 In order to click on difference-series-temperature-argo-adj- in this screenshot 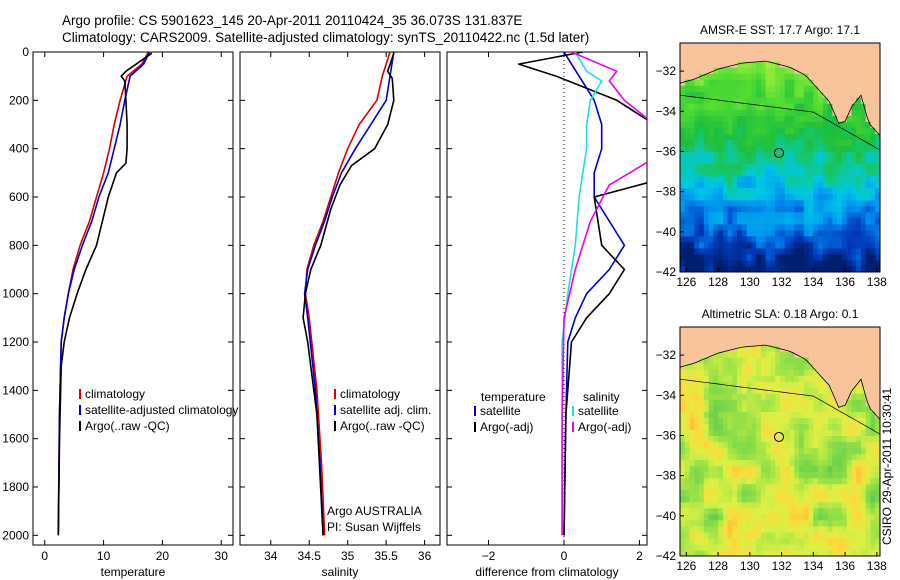, I will do `click(582, 294)`.